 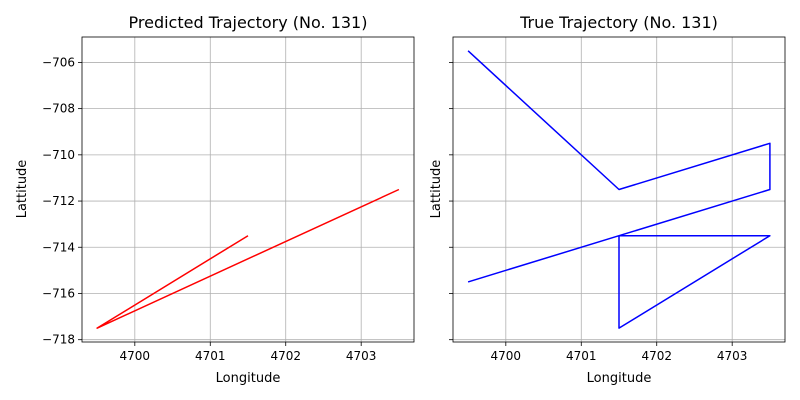 I want to click on y-tick-label: −708, so click(x=58, y=109).